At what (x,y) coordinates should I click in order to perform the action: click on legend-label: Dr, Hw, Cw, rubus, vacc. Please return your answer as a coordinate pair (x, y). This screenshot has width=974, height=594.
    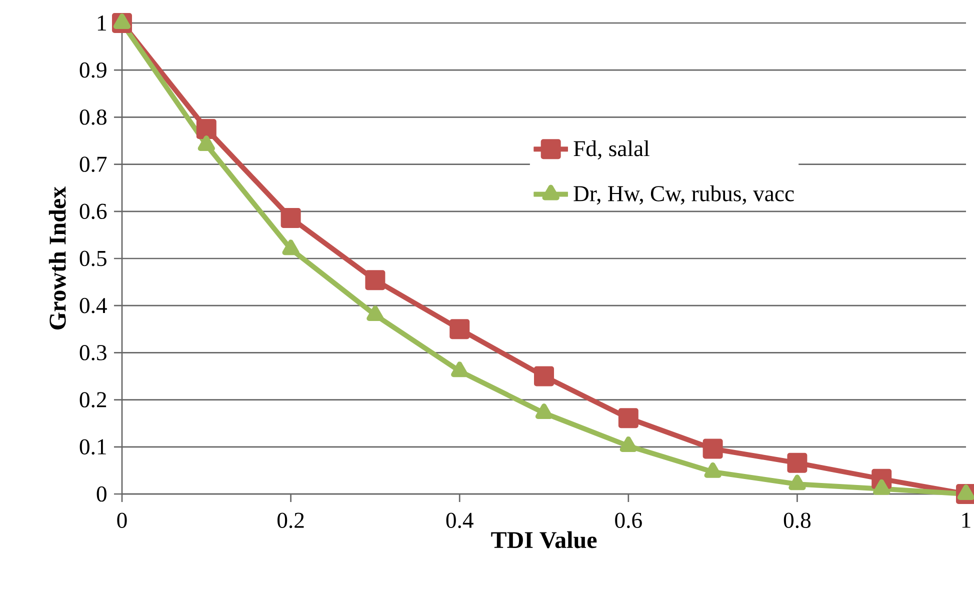
    Looking at the image, I should click on (684, 195).